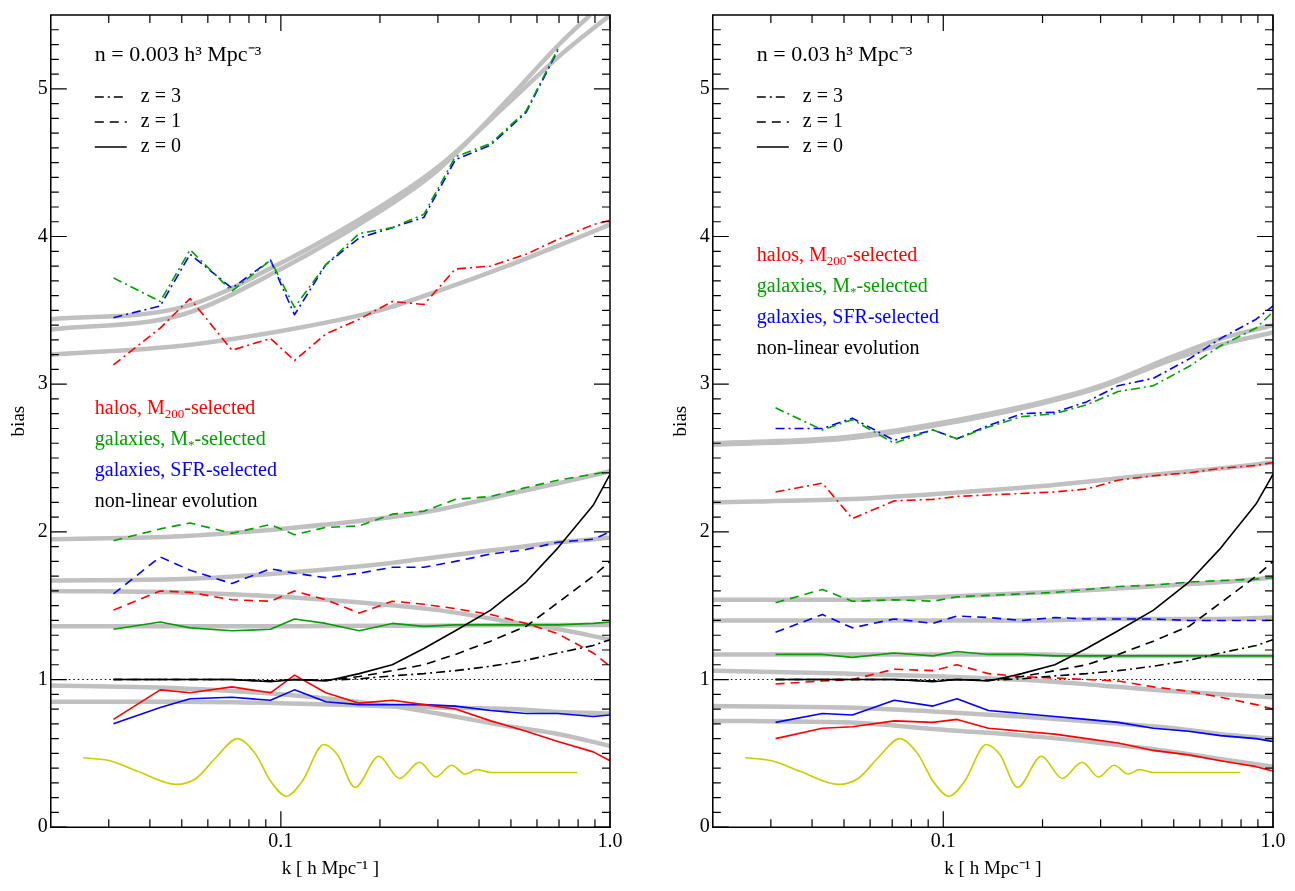  I want to click on annotation: n = 0.003 h³ Mpc⁻³, so click(178, 53).